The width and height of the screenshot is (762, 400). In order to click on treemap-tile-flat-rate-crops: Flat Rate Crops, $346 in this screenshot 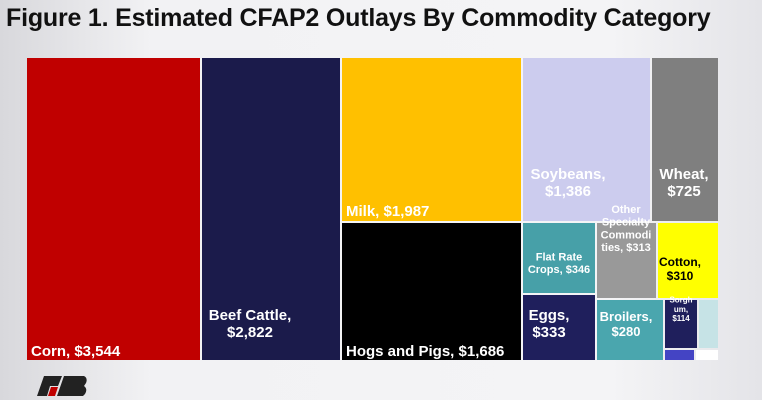, I will do `click(559, 258)`.